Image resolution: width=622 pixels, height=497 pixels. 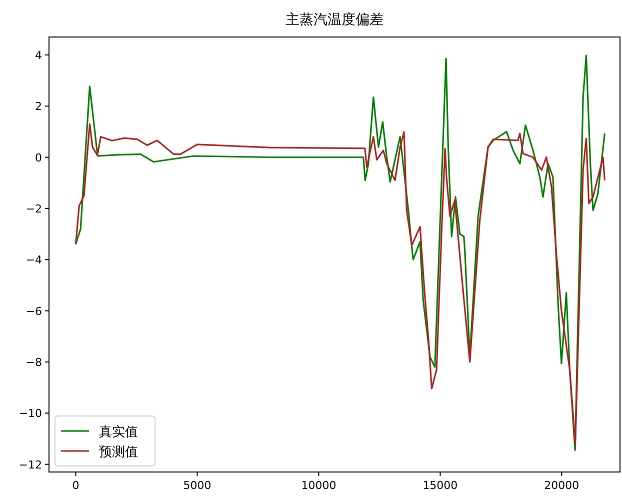 I want to click on y-tick-label: 2, so click(x=38, y=107).